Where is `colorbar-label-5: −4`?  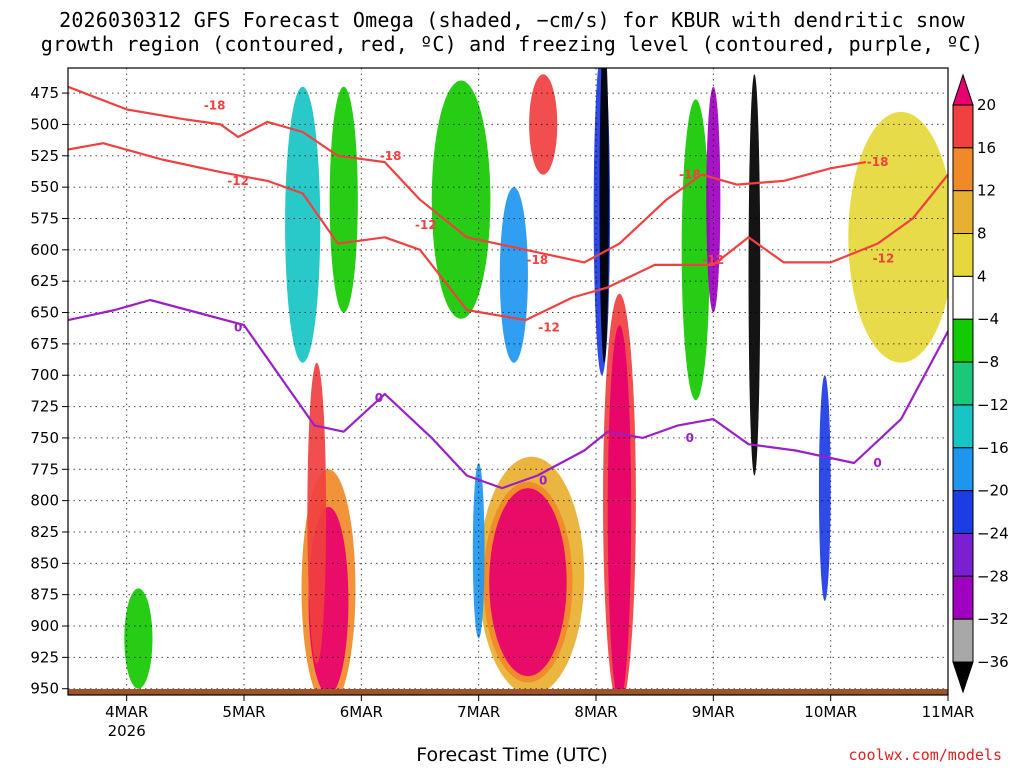 colorbar-label-5: −4 is located at coordinates (988, 319).